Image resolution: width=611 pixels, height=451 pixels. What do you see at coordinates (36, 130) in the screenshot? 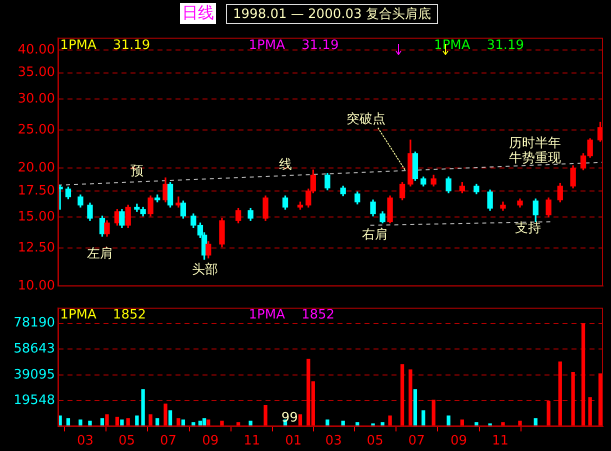
I see `y-tick-label: 25.00` at bounding box center [36, 130].